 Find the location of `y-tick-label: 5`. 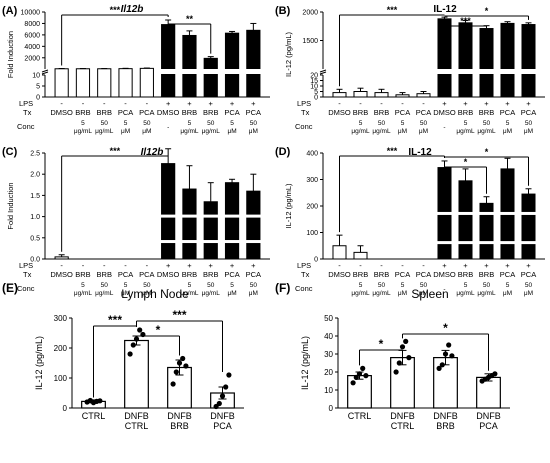

y-tick-label: 5 is located at coordinates (38, 87).